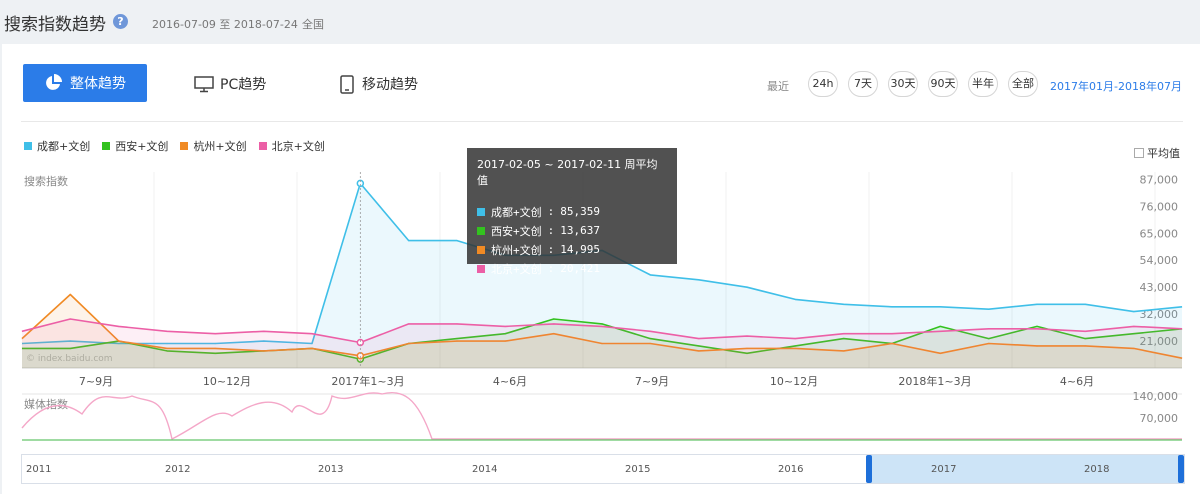 This screenshot has height=494, width=1200. Describe the element at coordinates (46, 181) in the screenshot. I see `search-index-label: 搜索指数` at that location.